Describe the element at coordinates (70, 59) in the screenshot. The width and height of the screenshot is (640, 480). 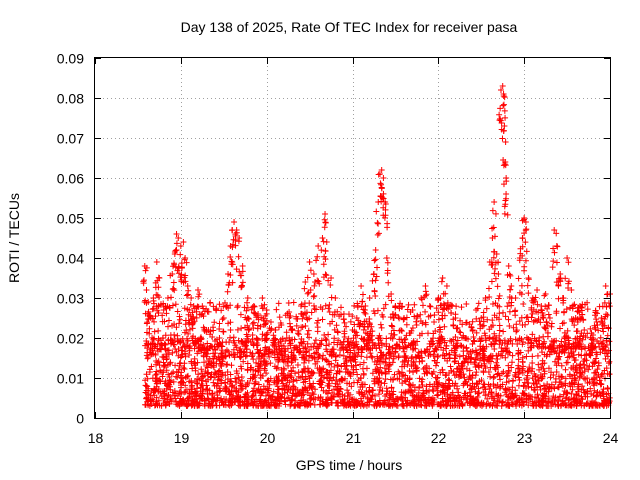
I see `y-tick-label: 0.09` at that location.